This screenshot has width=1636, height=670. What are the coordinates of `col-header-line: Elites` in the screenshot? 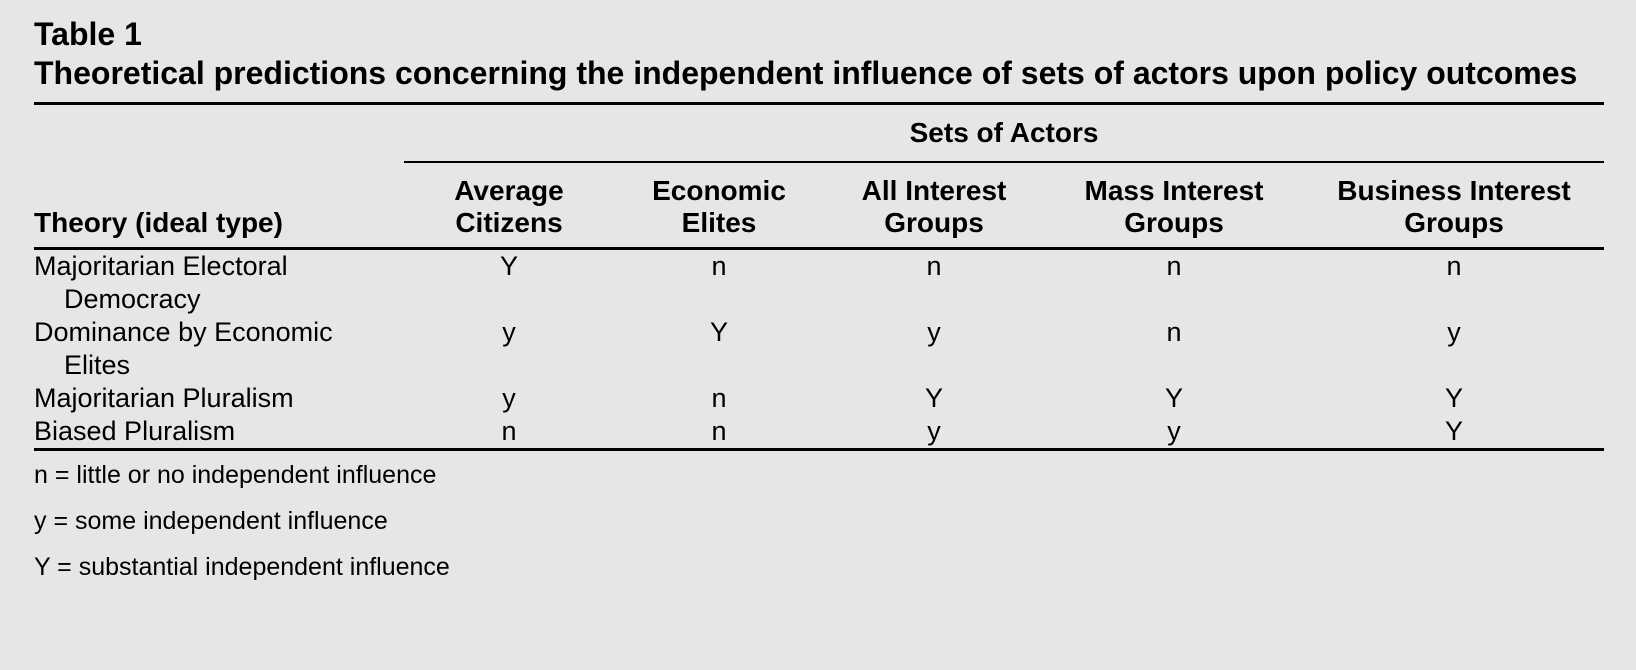 It's located at (719, 222).